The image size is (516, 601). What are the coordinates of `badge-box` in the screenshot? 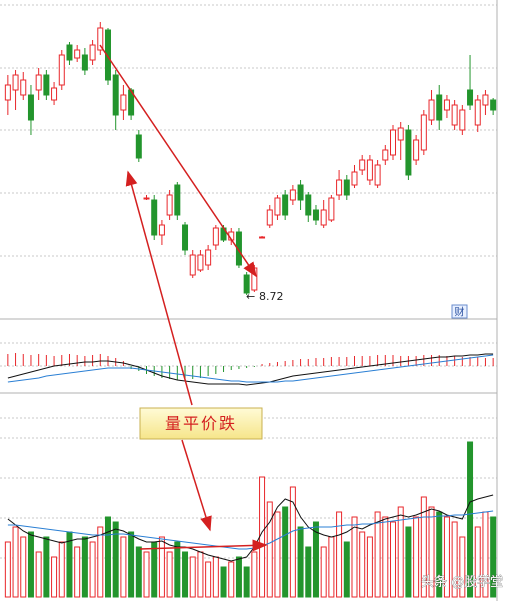 It's located at (459, 311).